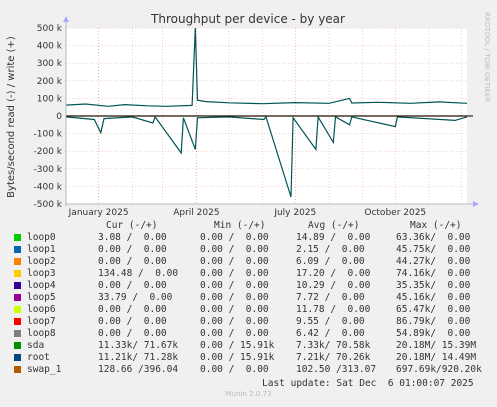 The width and height of the screenshot is (497, 407). What do you see at coordinates (330, 321) in the screenshot?
I see `legend-avg: 9.55 / 0.00` at bounding box center [330, 321].